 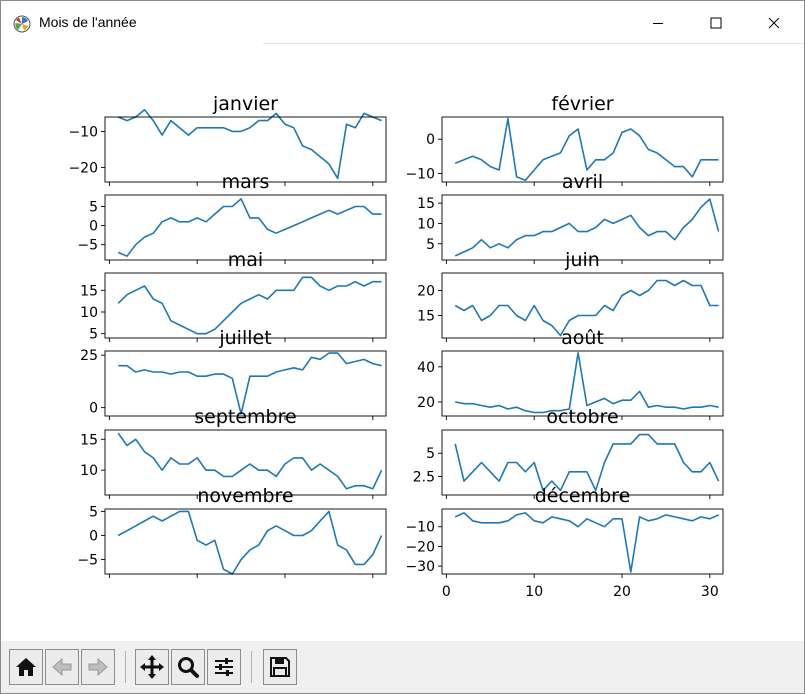 I want to click on minimize-icon, so click(x=658, y=23).